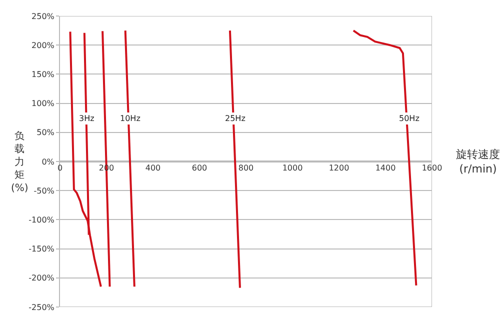  What do you see at coordinates (44, 191) in the screenshot?
I see `y-tick-label: -50%` at bounding box center [44, 191].